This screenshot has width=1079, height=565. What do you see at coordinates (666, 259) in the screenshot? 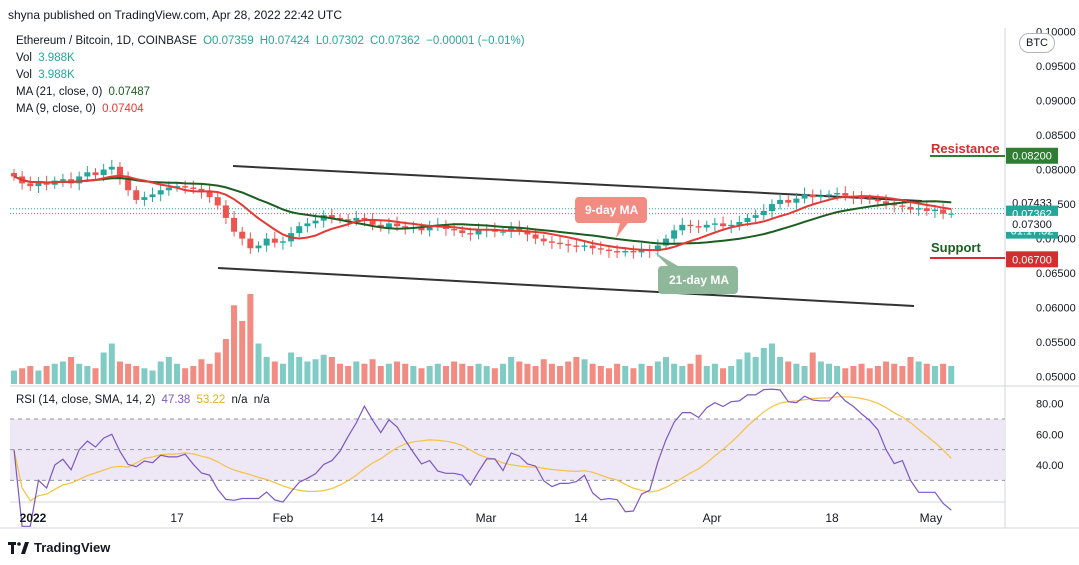
I see `ma21-tag-pointer` at bounding box center [666, 259].